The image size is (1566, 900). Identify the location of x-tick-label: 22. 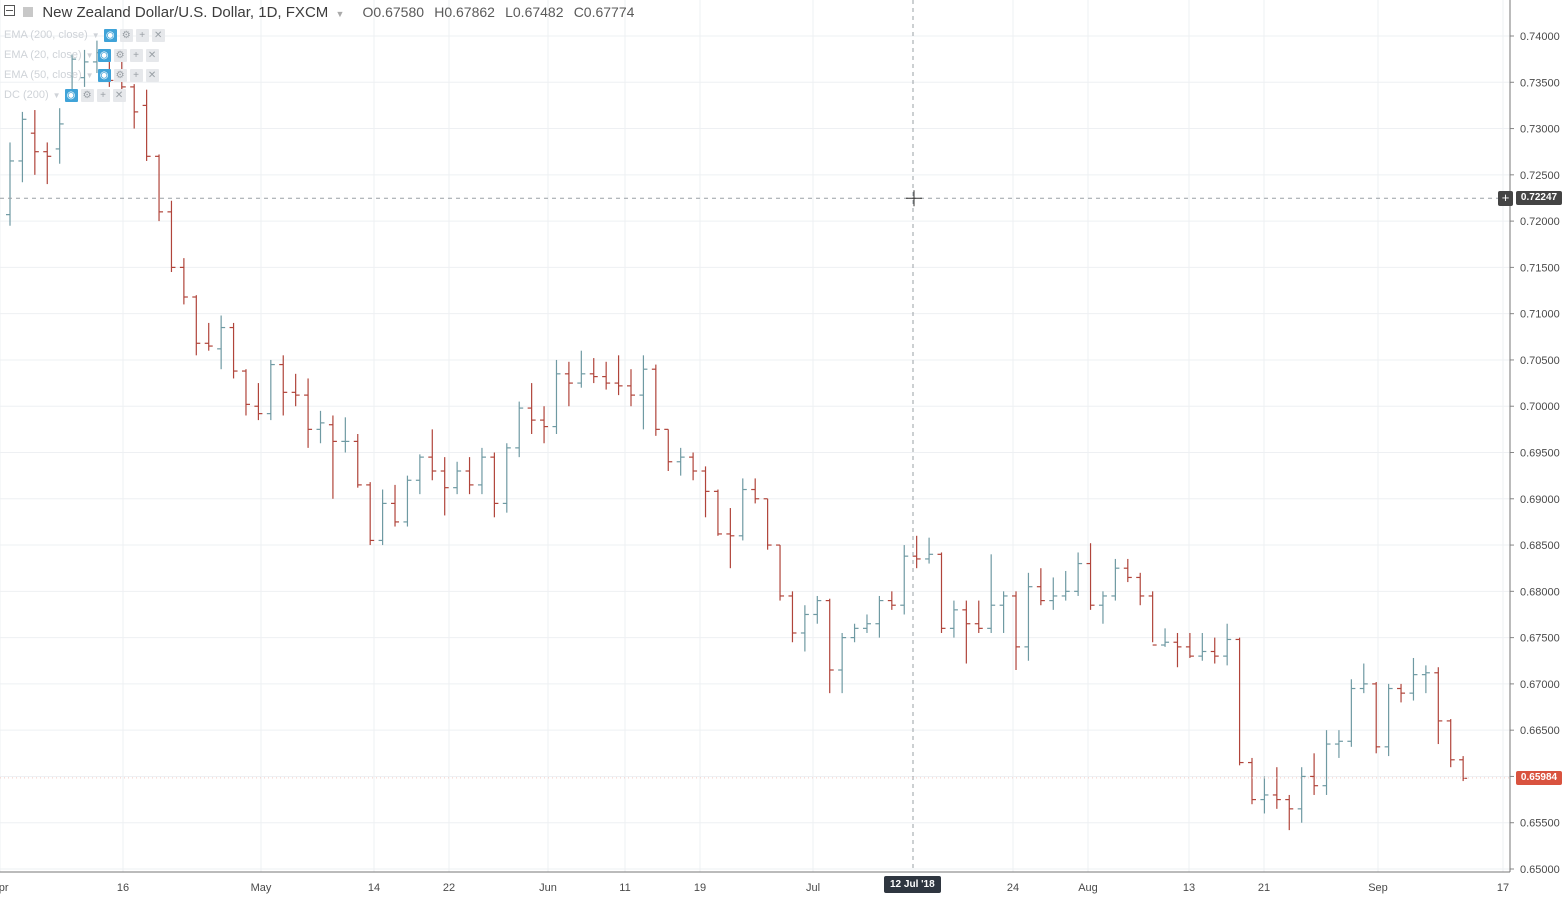
(449, 888).